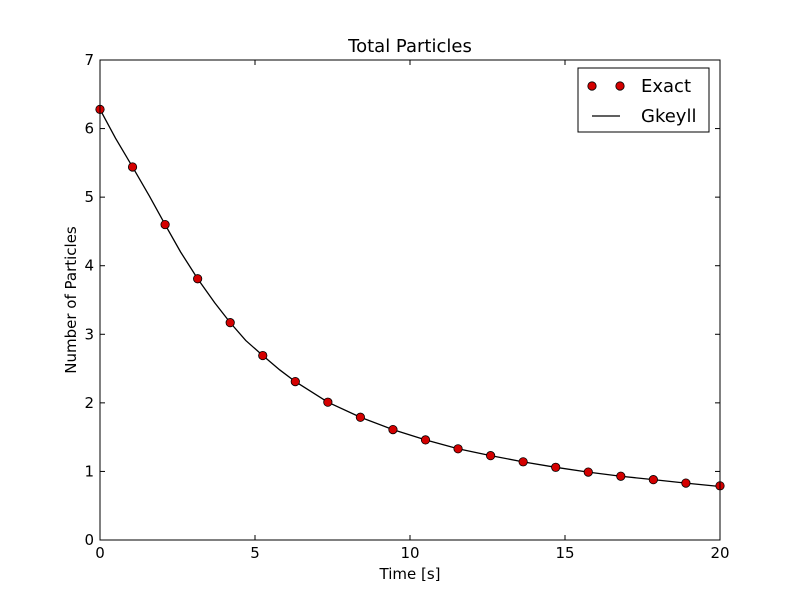 This screenshot has width=800, height=600. I want to click on legend-label-gkeyll: Gkeyll, so click(668, 116).